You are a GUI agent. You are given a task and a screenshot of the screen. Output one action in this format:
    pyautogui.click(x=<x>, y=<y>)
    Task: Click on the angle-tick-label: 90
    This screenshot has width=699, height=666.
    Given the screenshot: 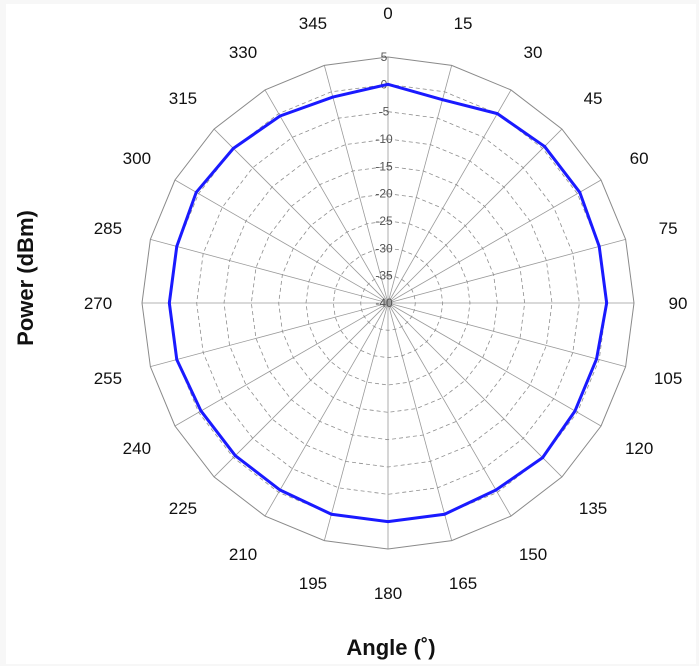 What is the action you would take?
    pyautogui.click(x=678, y=303)
    